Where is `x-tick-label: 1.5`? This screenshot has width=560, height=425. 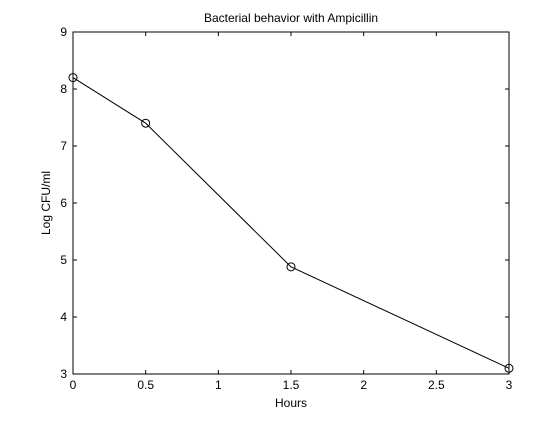
x-tick-label: 1.5 is located at coordinates (291, 385).